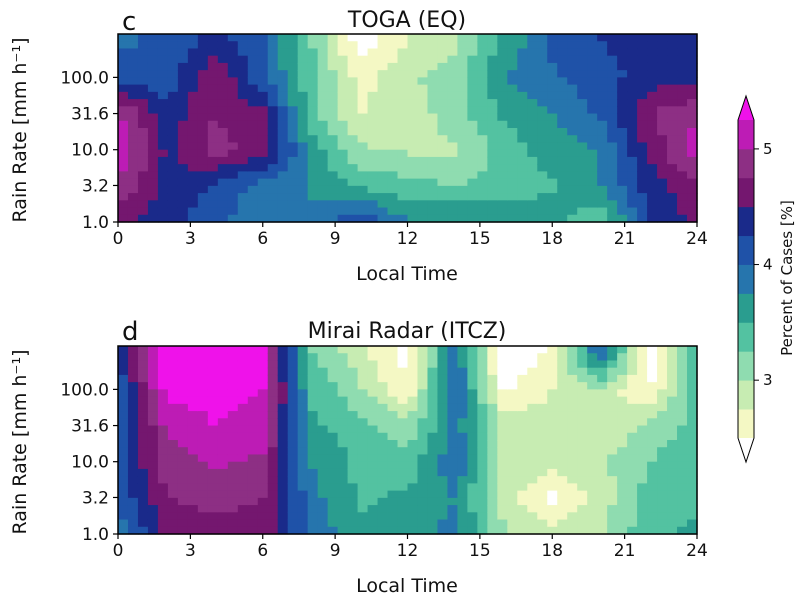  Describe the element at coordinates (84, 78) in the screenshot. I see `y-tick-label: 100.0` at that location.